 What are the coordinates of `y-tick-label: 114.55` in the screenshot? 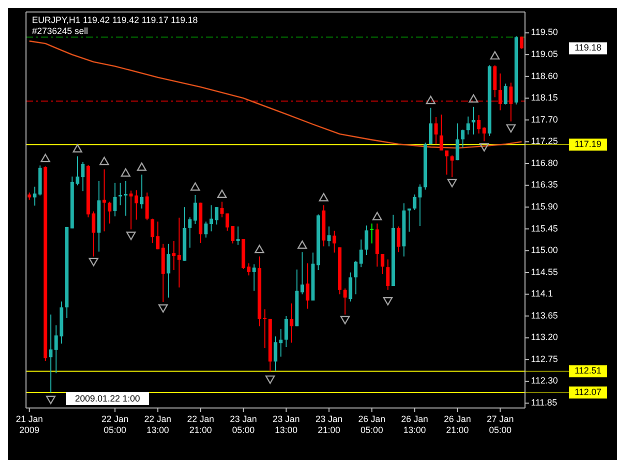 It's located at (544, 271).